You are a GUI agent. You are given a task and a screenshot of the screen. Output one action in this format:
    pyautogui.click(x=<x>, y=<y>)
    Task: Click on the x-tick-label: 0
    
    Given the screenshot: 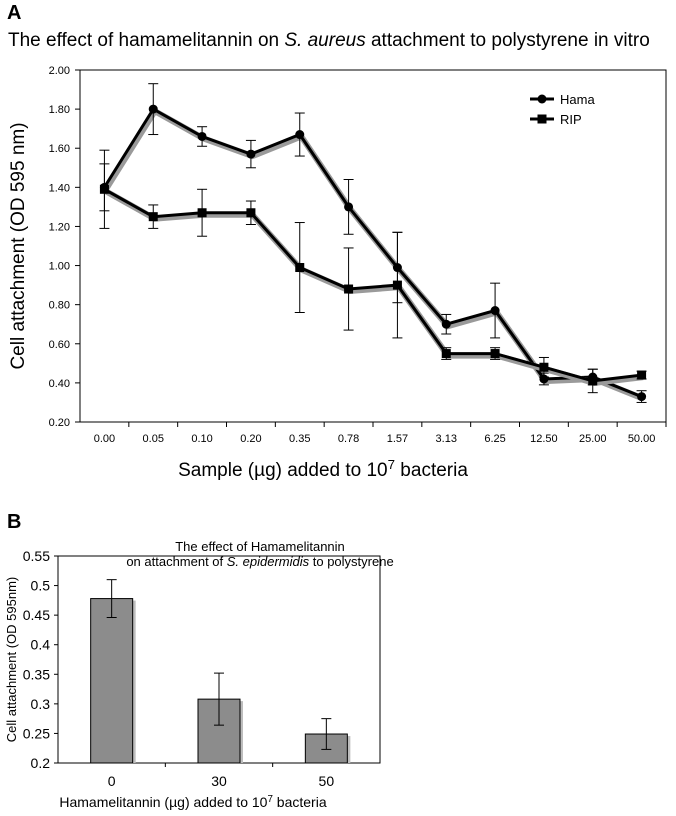 What is the action you would take?
    pyautogui.click(x=112, y=781)
    